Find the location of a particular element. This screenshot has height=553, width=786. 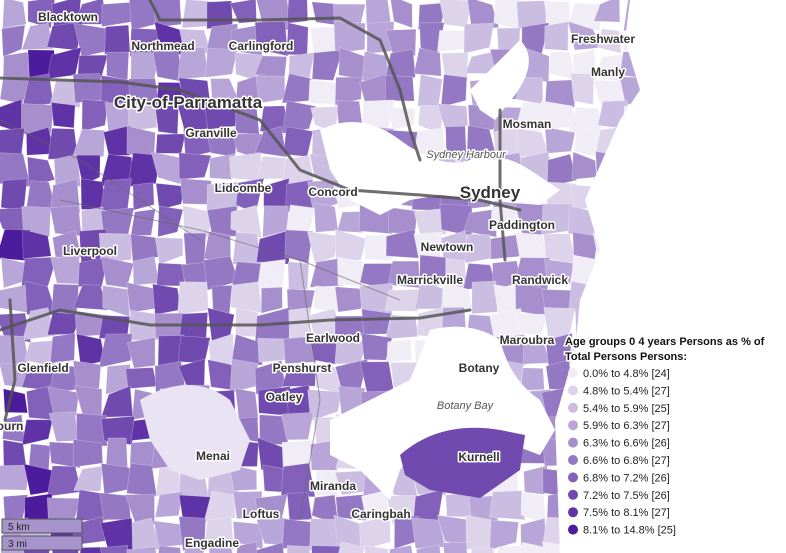

kurnell-region is located at coordinates (462, 462).